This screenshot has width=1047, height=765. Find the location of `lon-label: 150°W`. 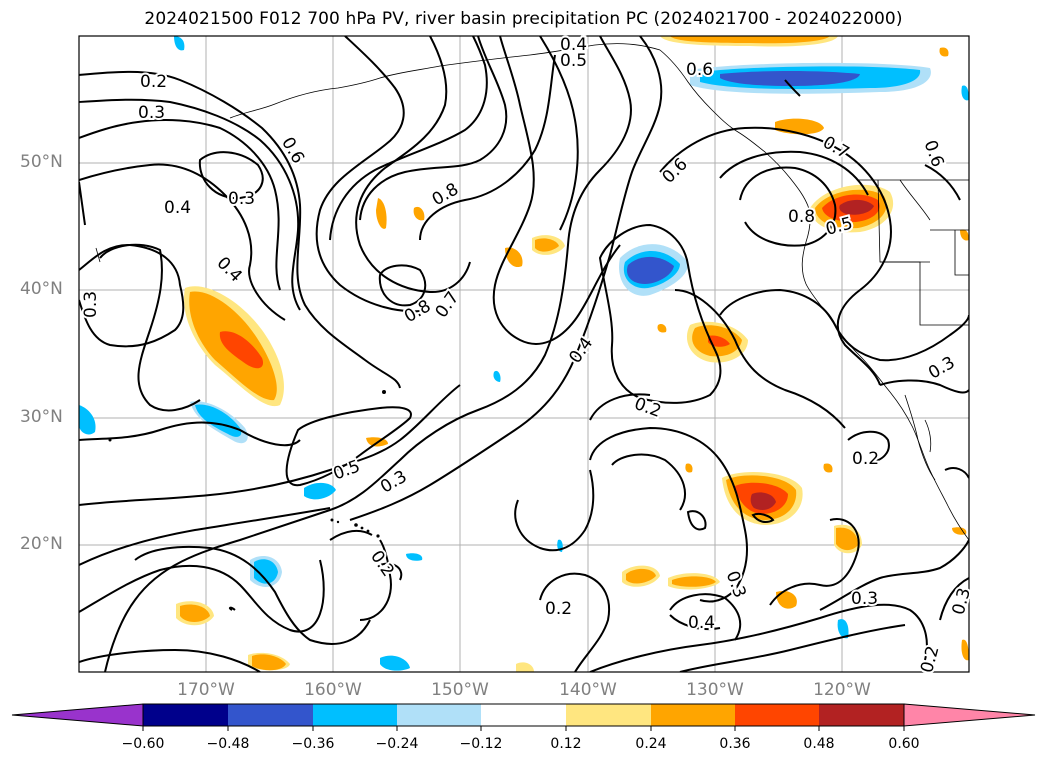

lon-label: 150°W is located at coordinates (460, 690).